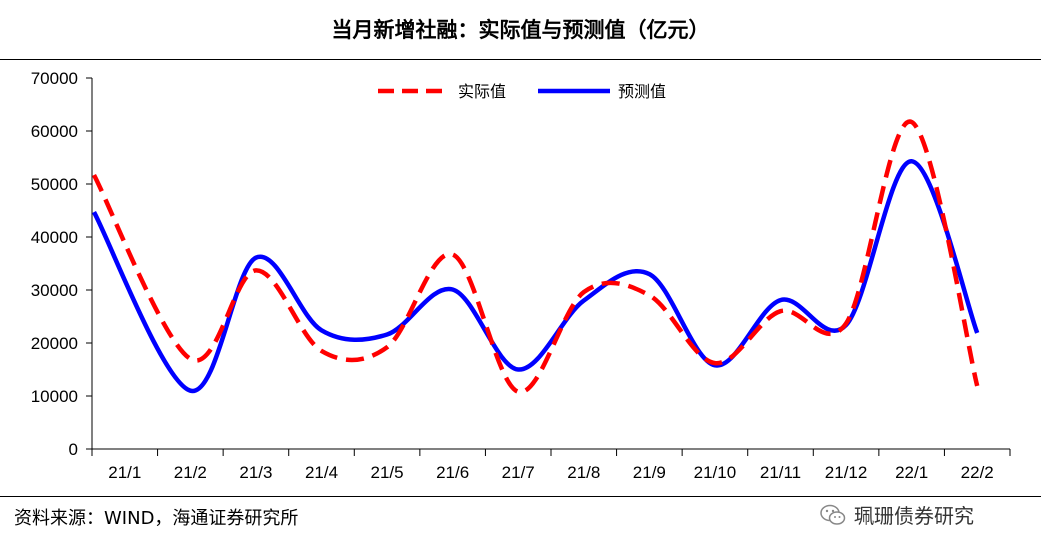 The width and height of the screenshot is (1041, 557). Describe the element at coordinates (124, 472) in the screenshot. I see `x-tick-label: 21/1` at that location.